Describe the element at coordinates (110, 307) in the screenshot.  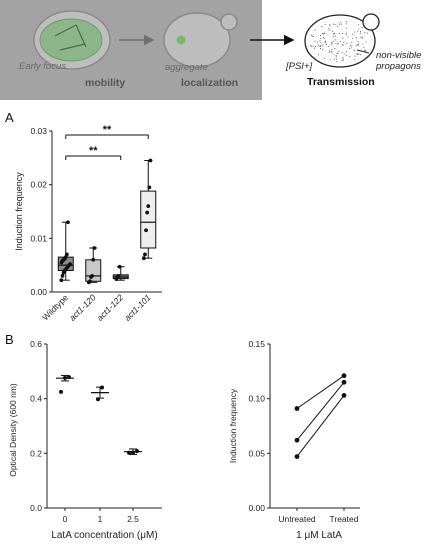
I see `x-tick-label: act1-122` at that location.